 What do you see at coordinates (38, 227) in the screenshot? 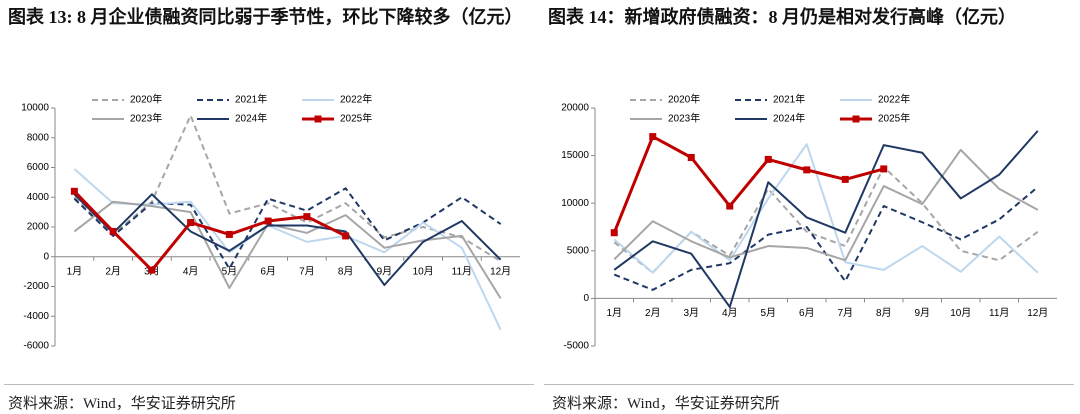
I see `y-tick-label: 2000` at bounding box center [38, 227].